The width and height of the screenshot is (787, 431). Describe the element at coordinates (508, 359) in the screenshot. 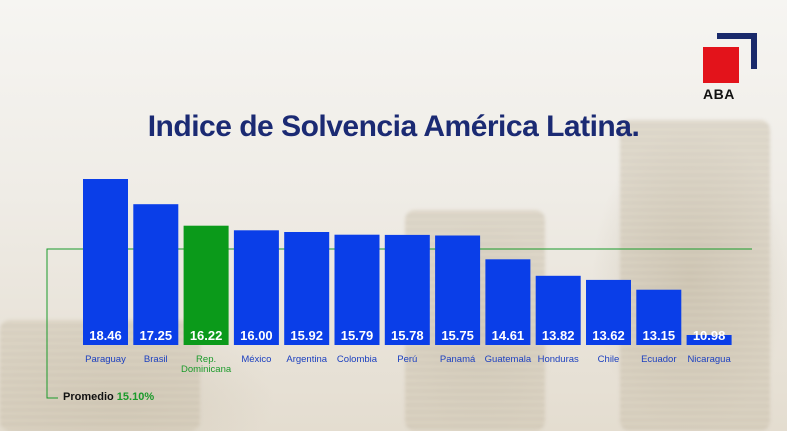

I see `category-label-8: Guatemala` at that location.